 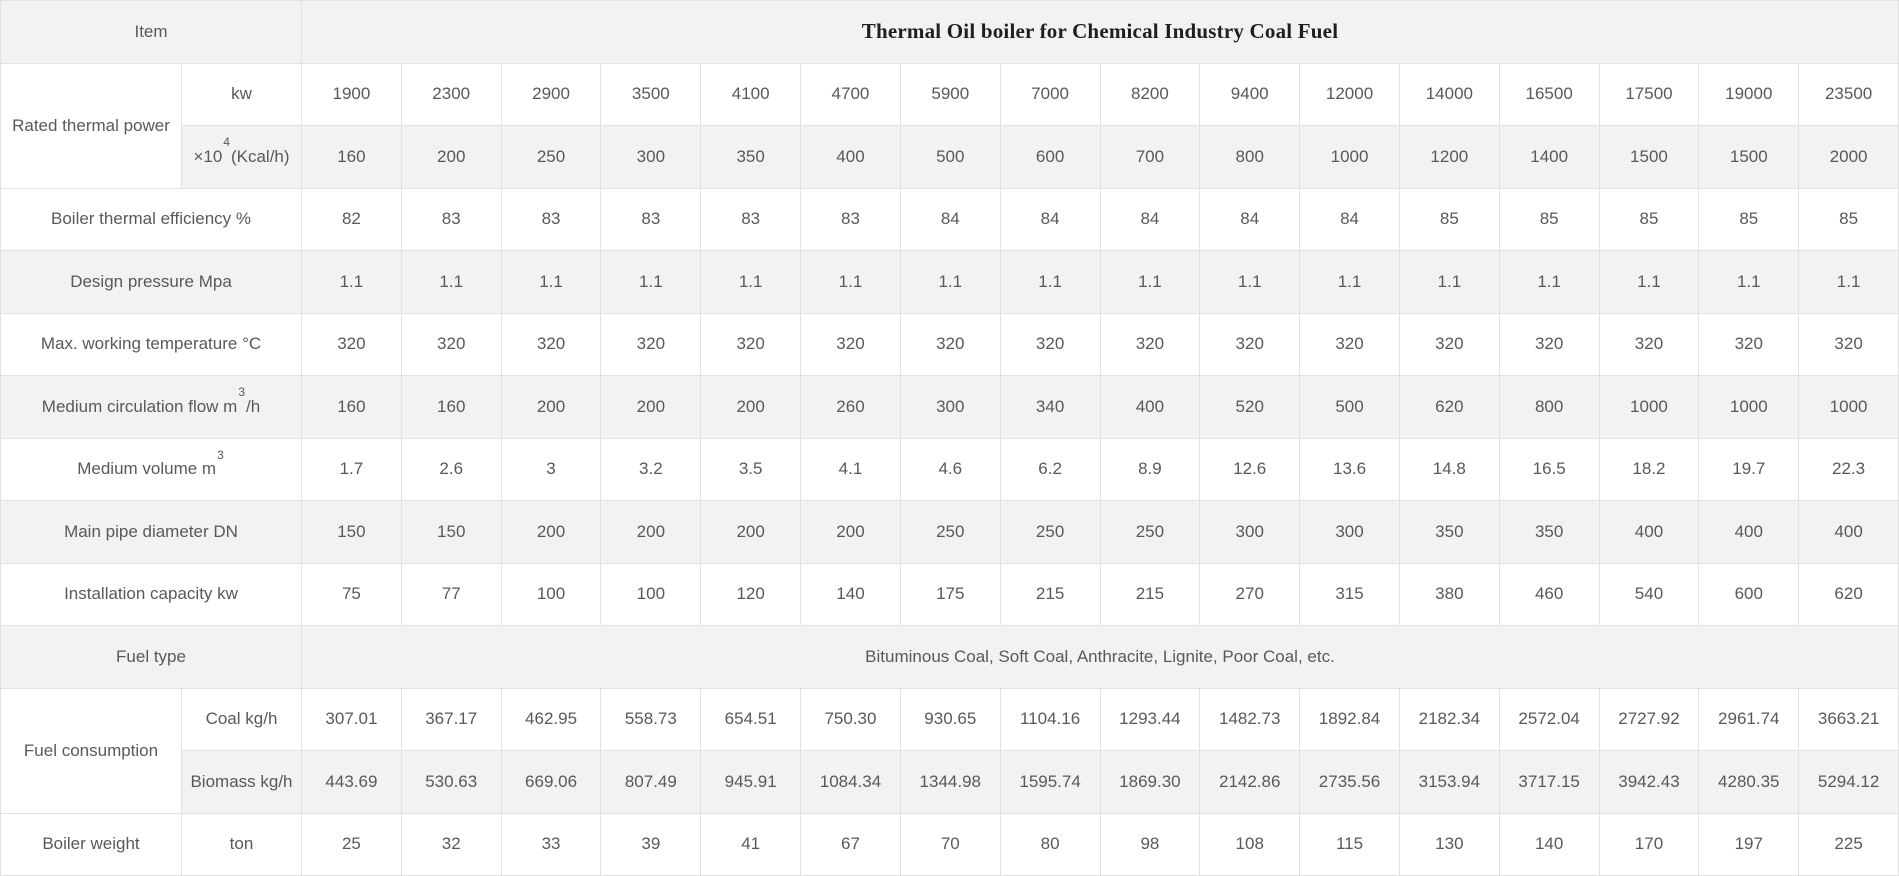 I want to click on value-cell: 98, so click(x=1150, y=844).